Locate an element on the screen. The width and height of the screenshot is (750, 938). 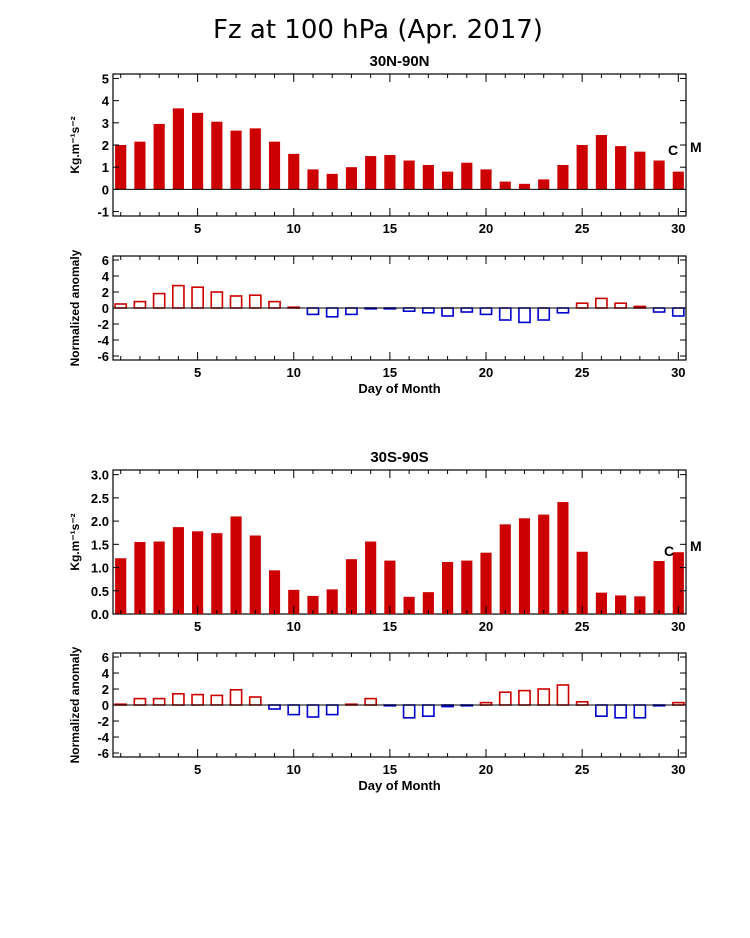
panel-title: 30N-90N is located at coordinates (399, 61).